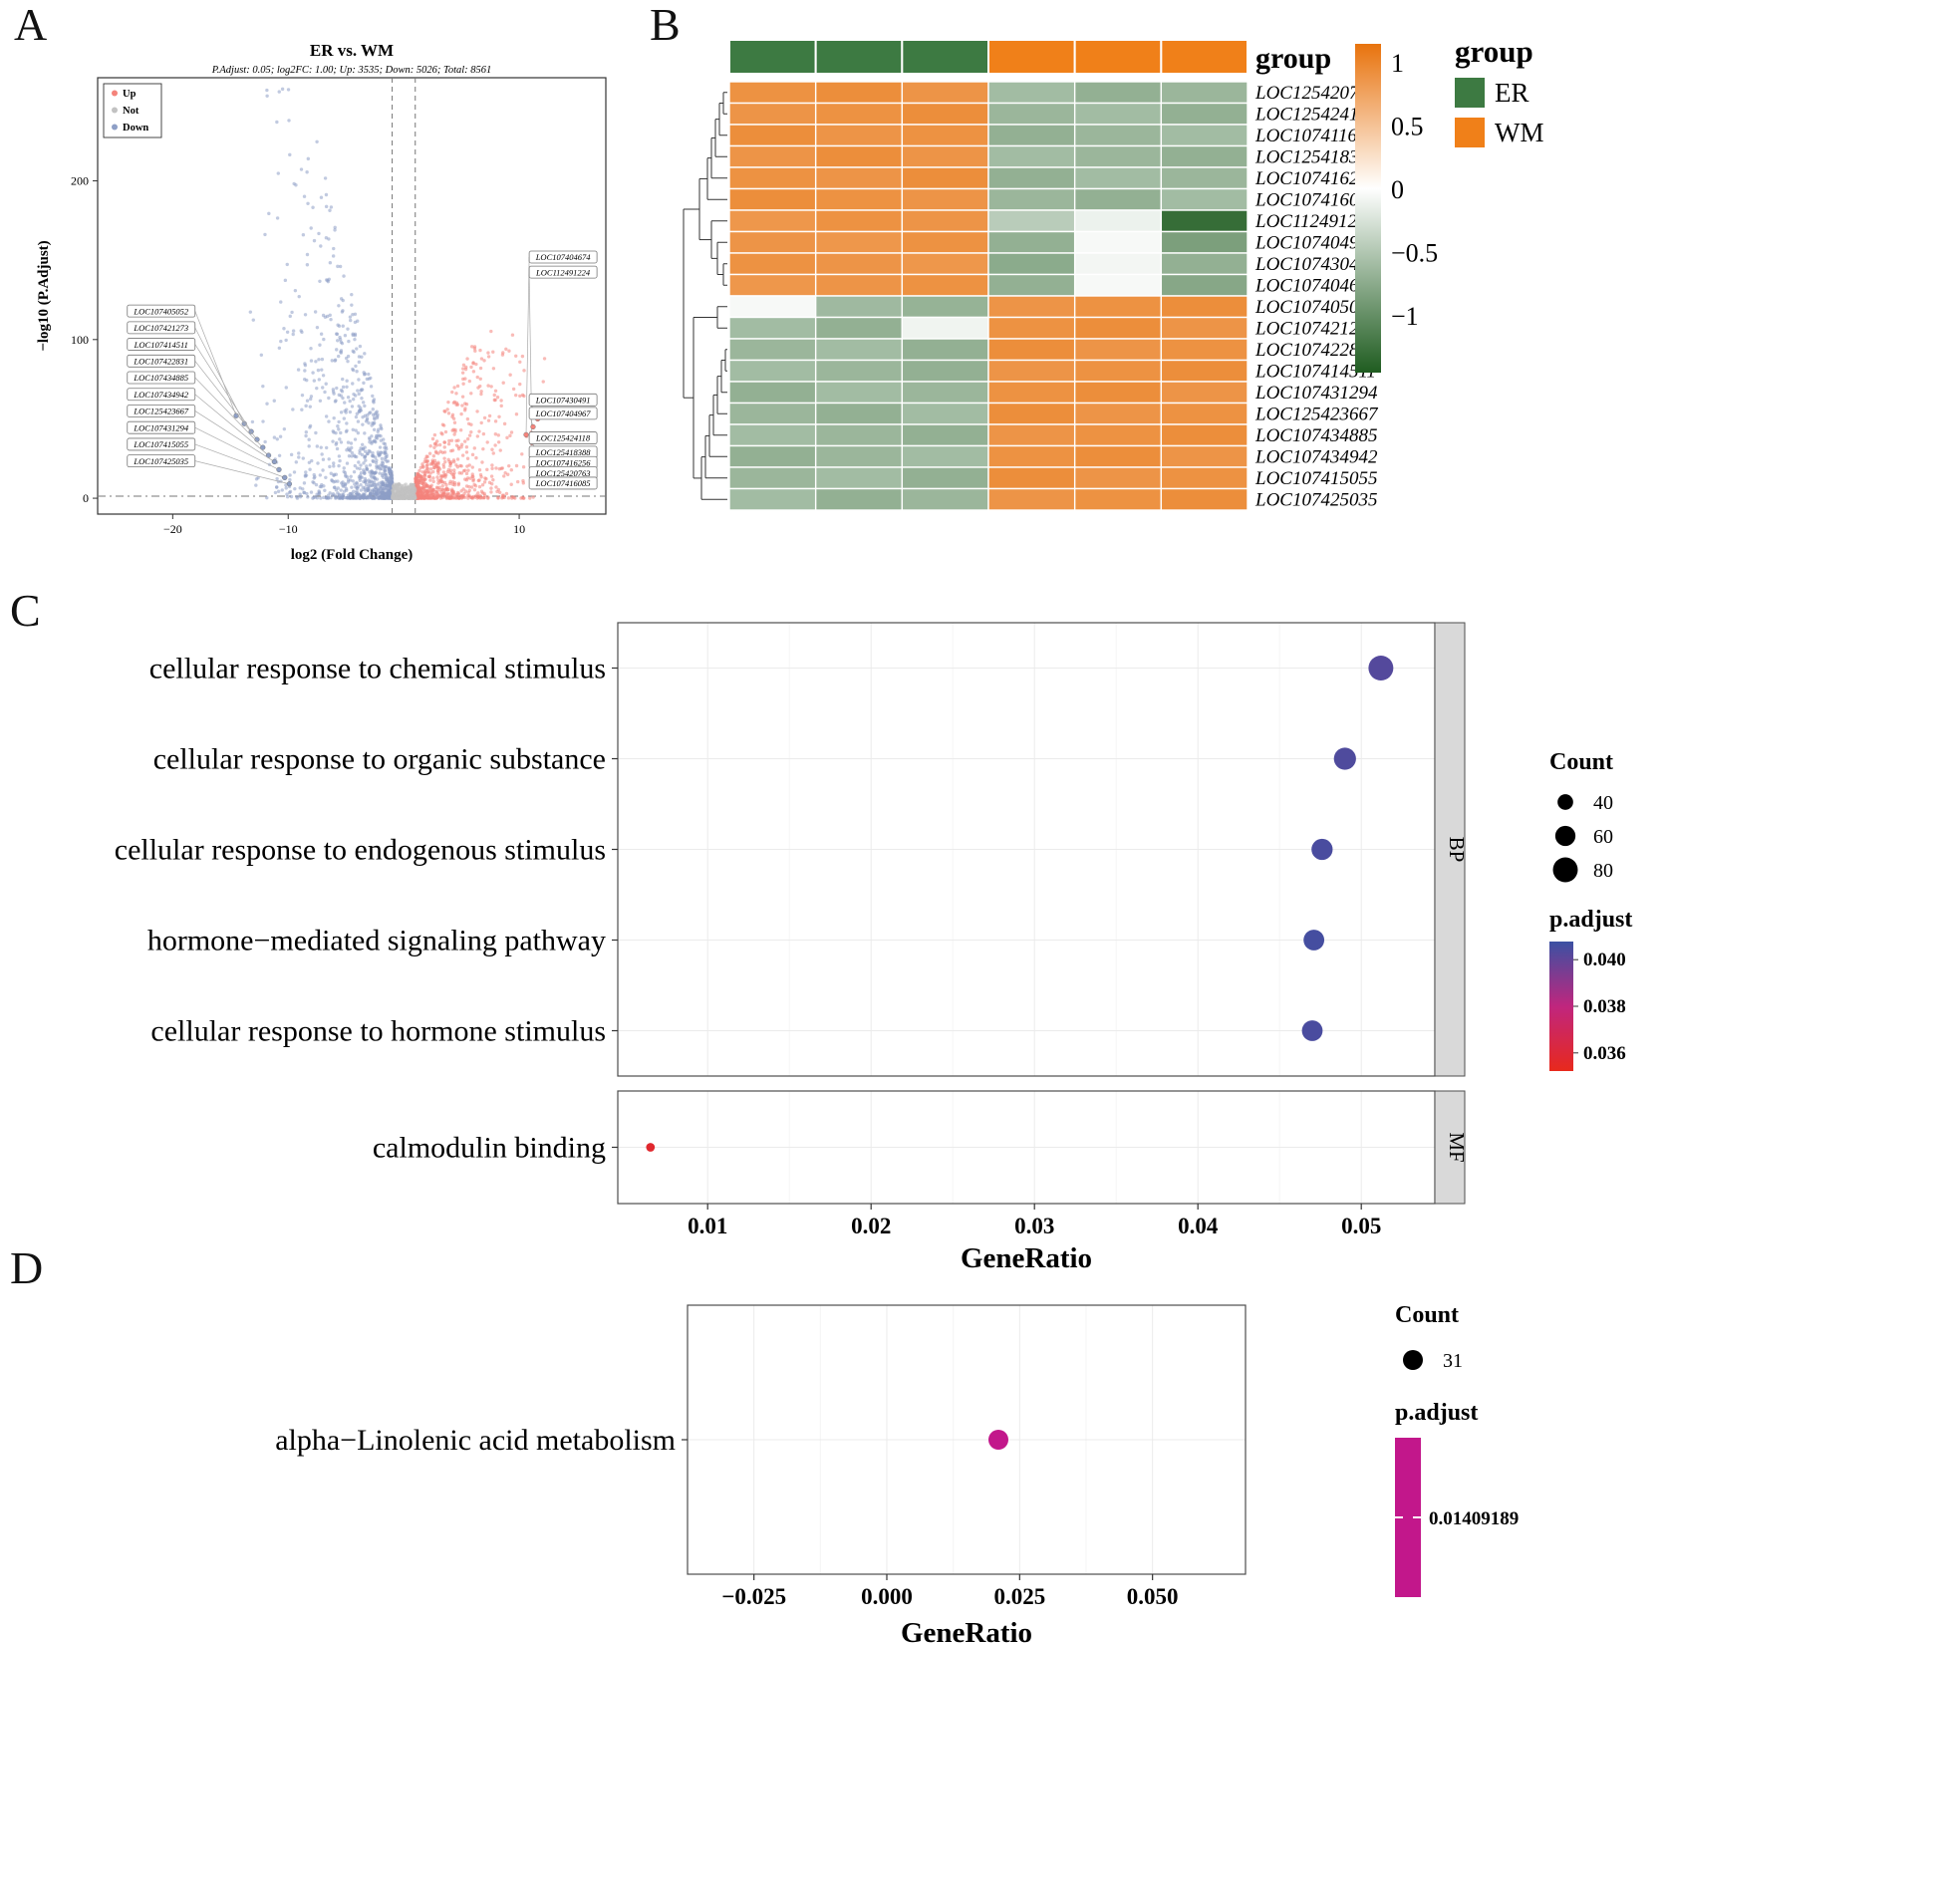 This screenshot has height=1904, width=1943. I want to click on svg-text: WM, so click(1519, 132).